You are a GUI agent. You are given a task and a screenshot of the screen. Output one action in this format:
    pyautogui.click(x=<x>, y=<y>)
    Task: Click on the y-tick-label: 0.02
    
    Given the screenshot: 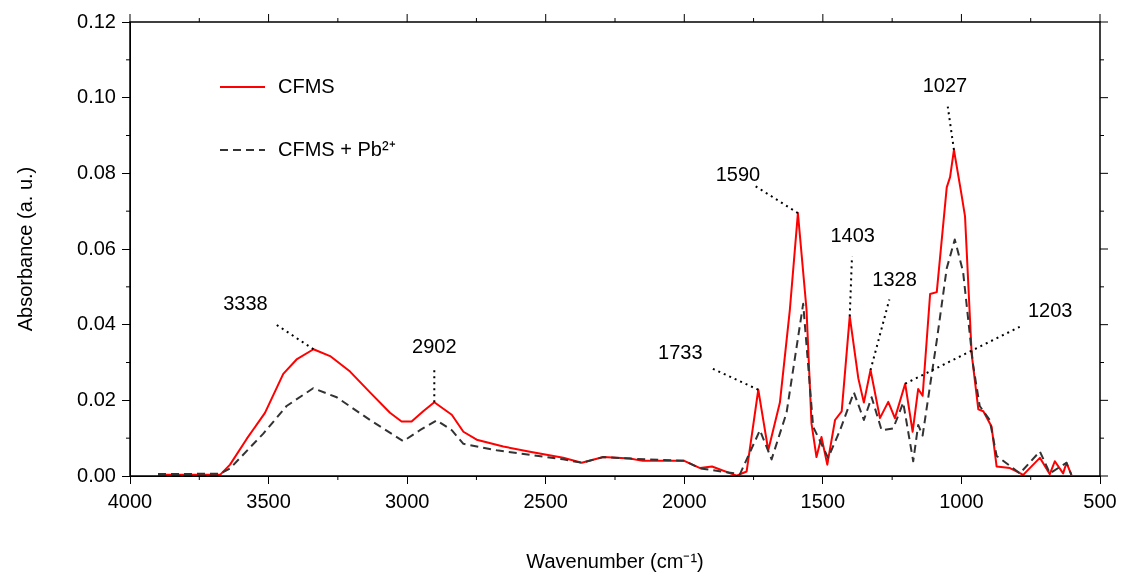 What is the action you would take?
    pyautogui.click(x=96, y=398)
    